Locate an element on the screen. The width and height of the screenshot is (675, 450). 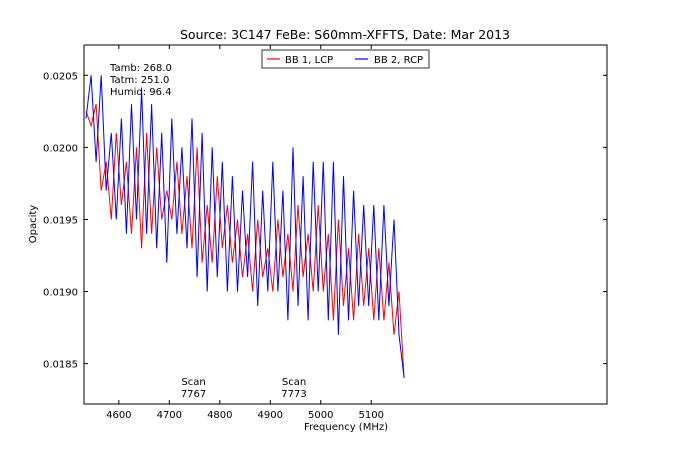
x-tick-label: 4700 is located at coordinates (169, 415).